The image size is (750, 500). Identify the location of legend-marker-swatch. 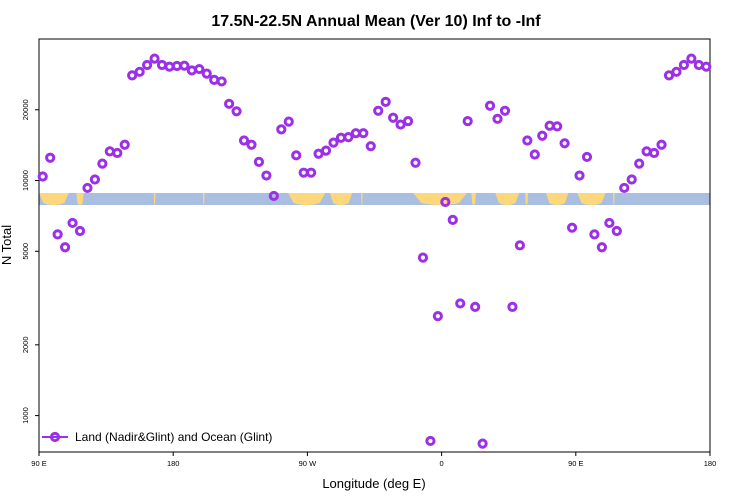
(55, 437).